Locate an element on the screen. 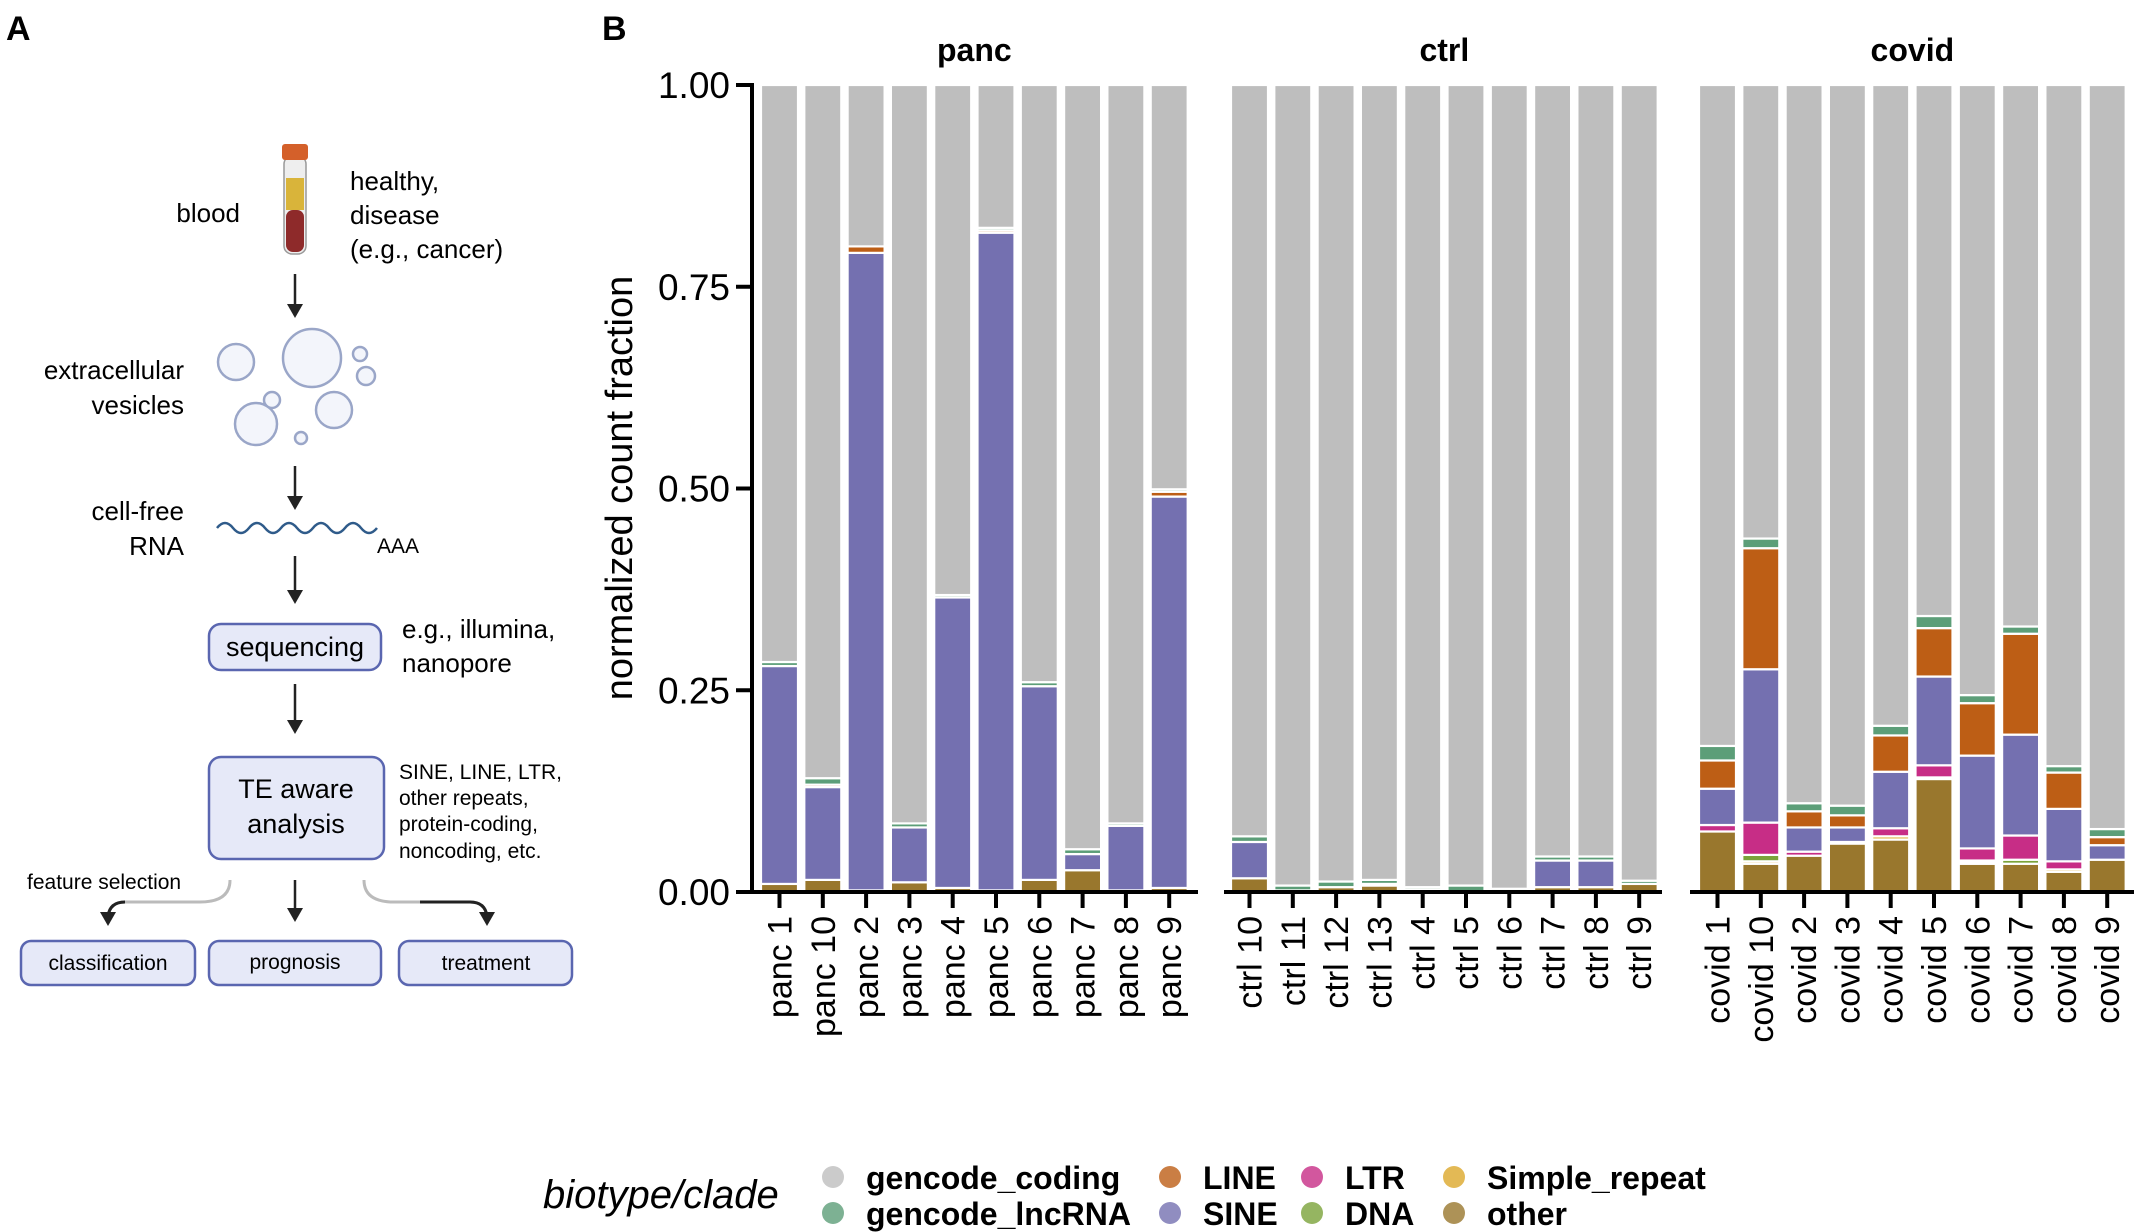  x-tick-label: panc 3 is located at coordinates (910, 967).